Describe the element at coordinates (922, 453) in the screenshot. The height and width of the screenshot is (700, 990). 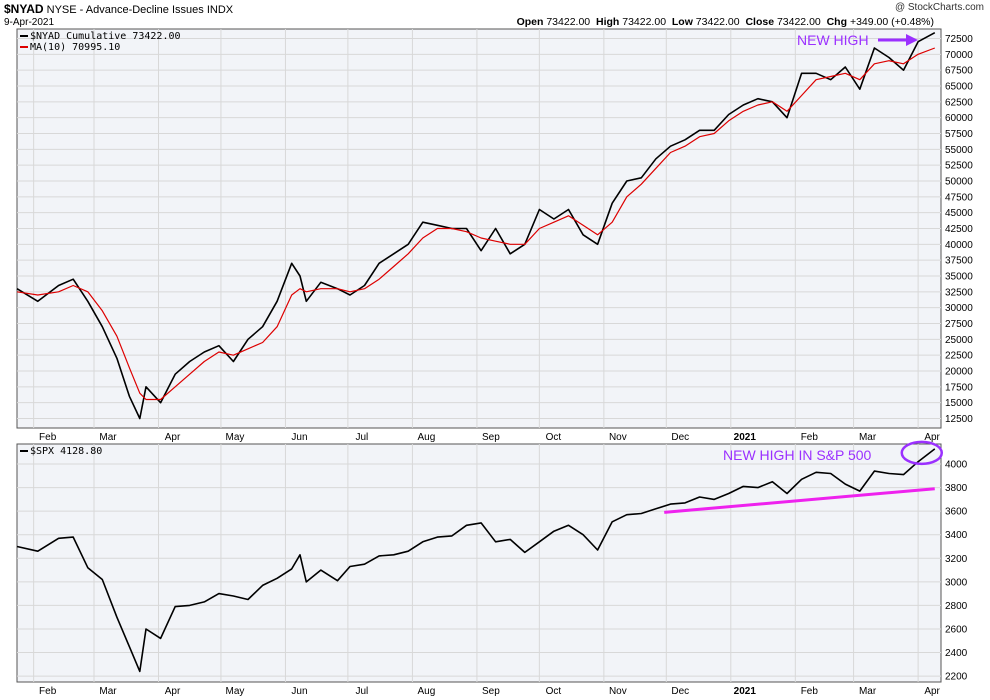
I see `new-high-circle` at that location.